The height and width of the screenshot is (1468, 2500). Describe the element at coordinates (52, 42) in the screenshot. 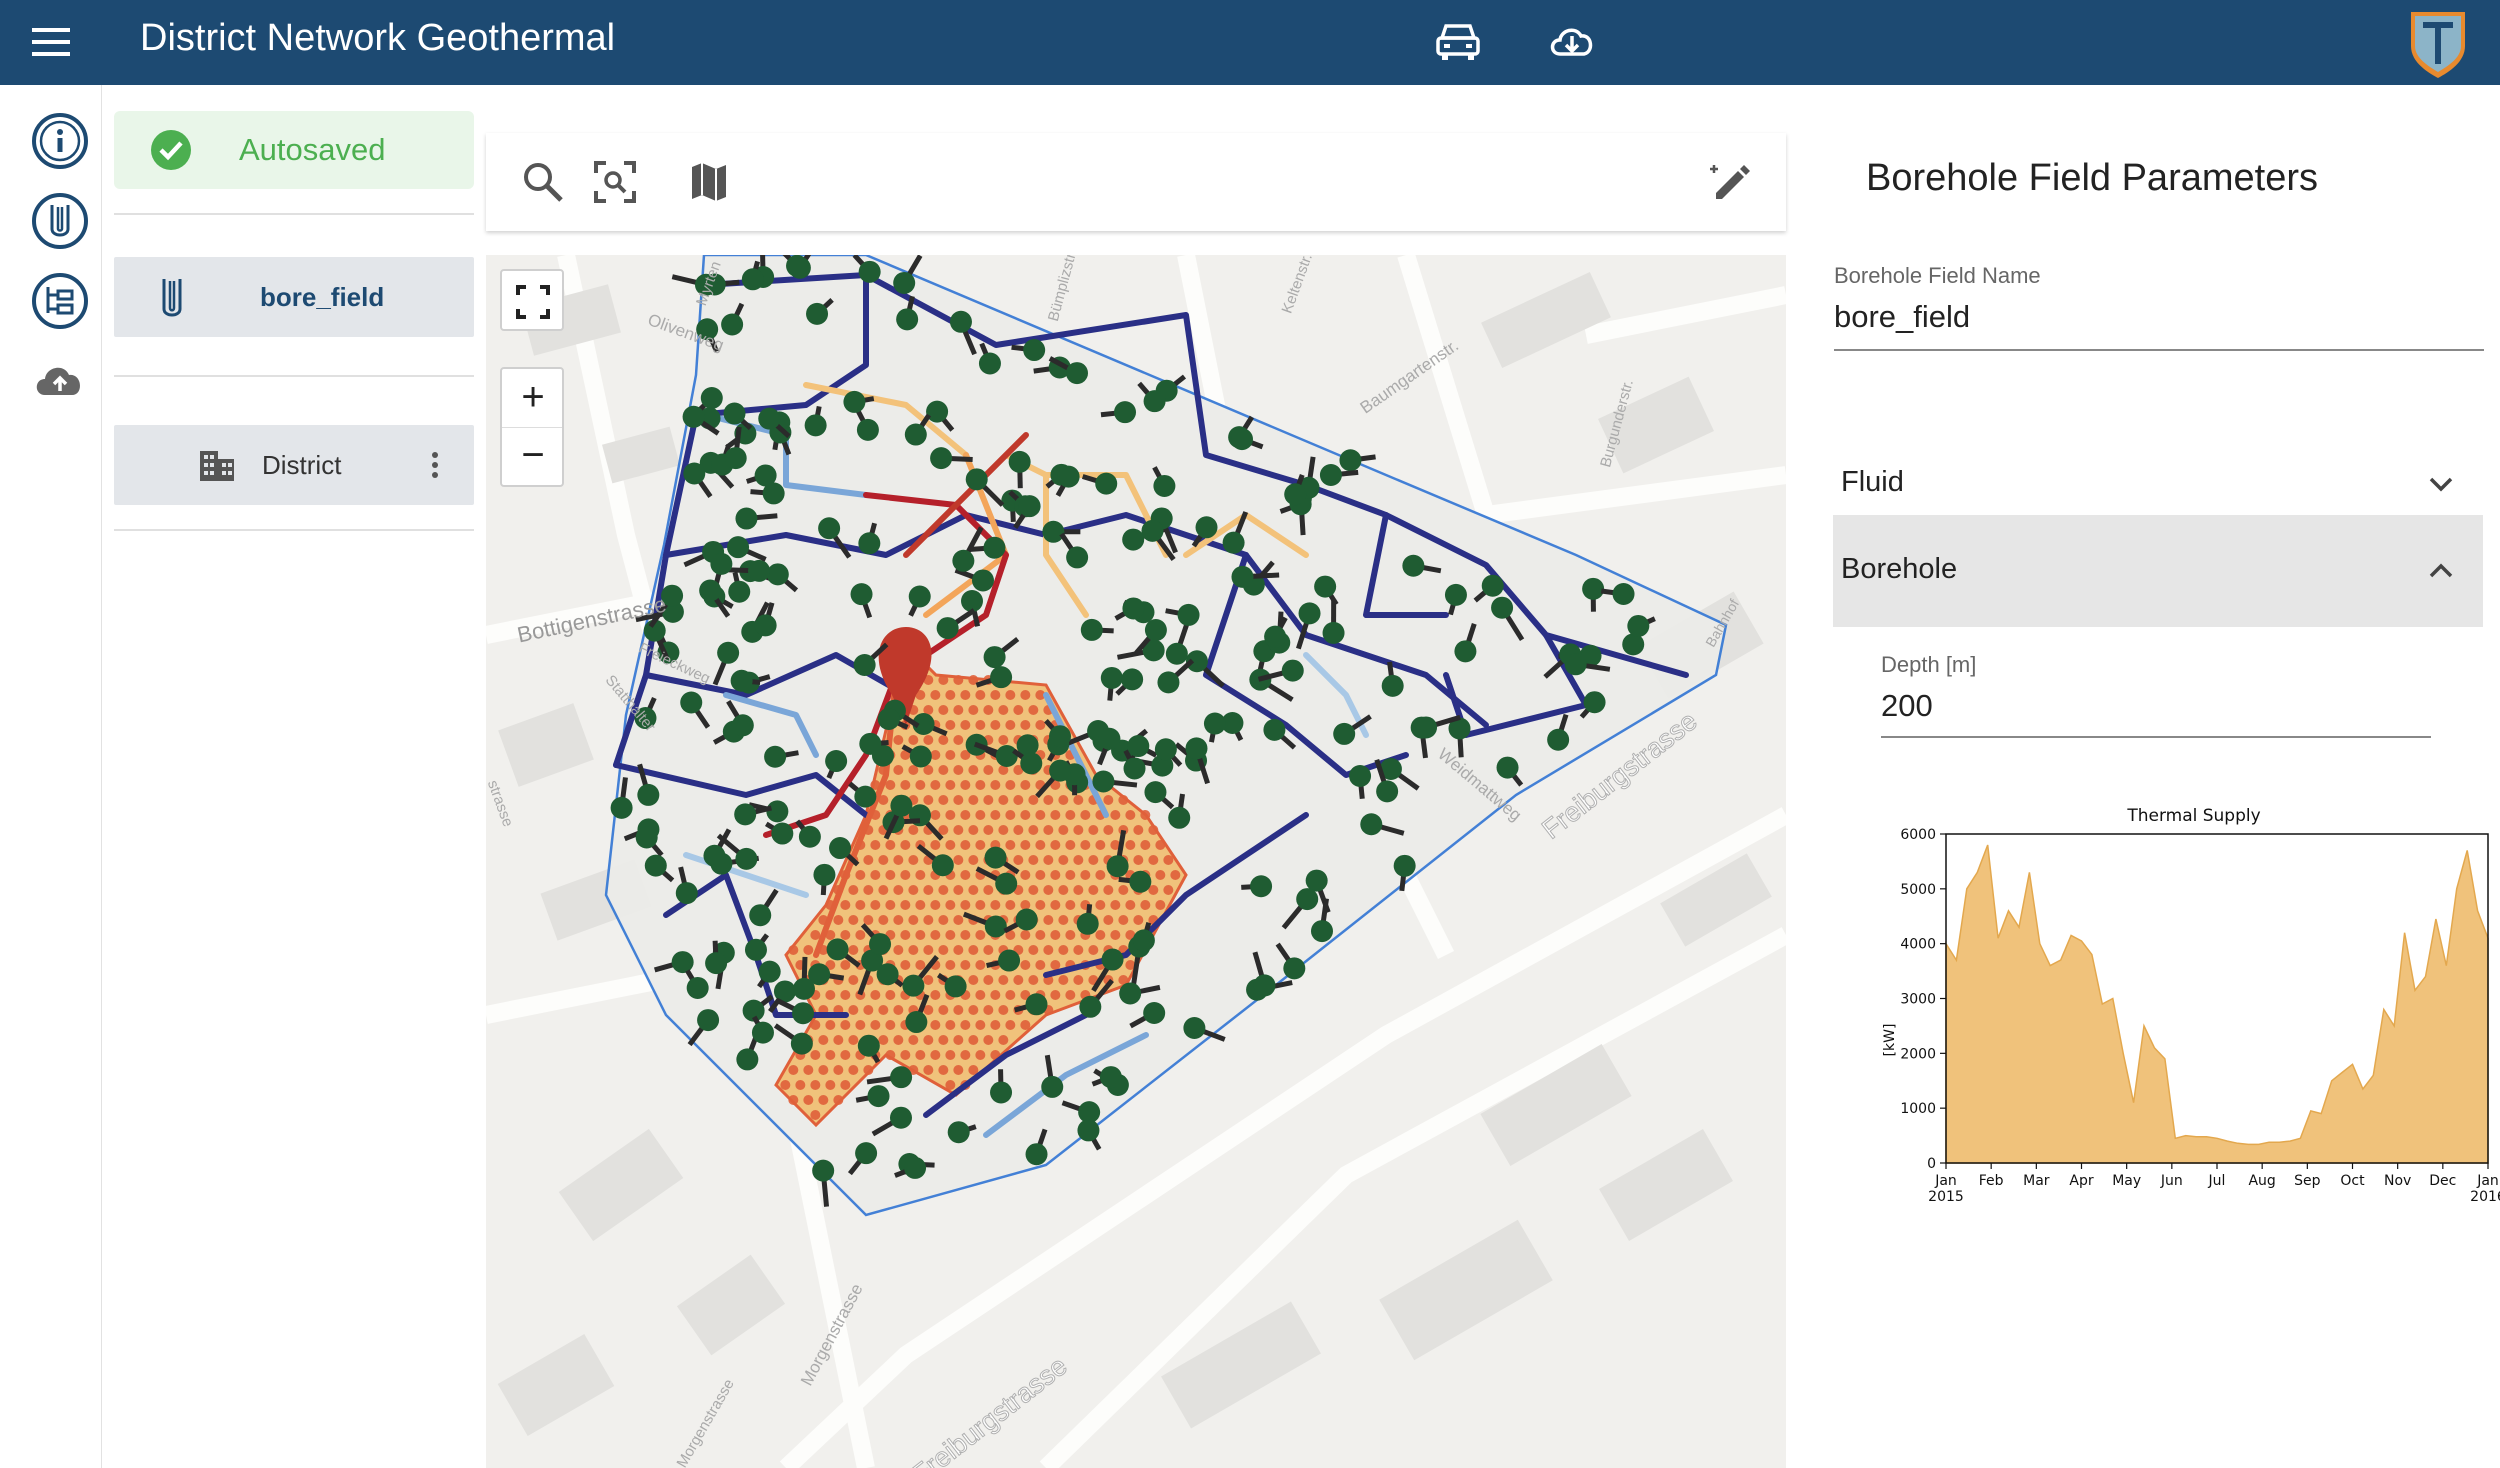

I see `menu-icon` at that location.